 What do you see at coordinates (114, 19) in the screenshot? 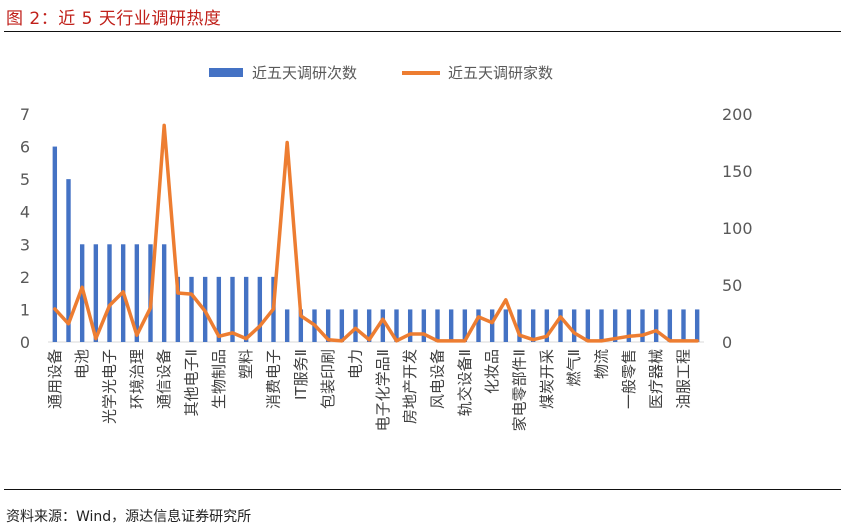
I see `figure-title: 图 2：近 5 天行业调研热度` at bounding box center [114, 19].